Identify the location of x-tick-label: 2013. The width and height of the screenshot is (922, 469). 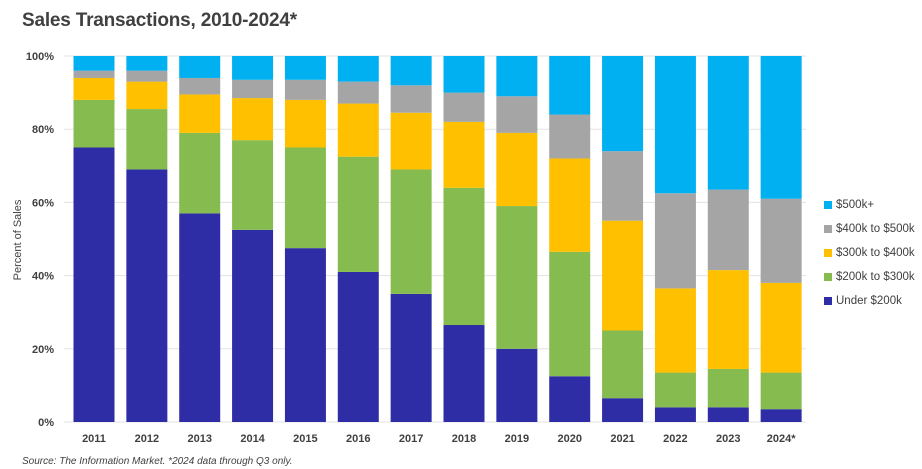
(199, 439).